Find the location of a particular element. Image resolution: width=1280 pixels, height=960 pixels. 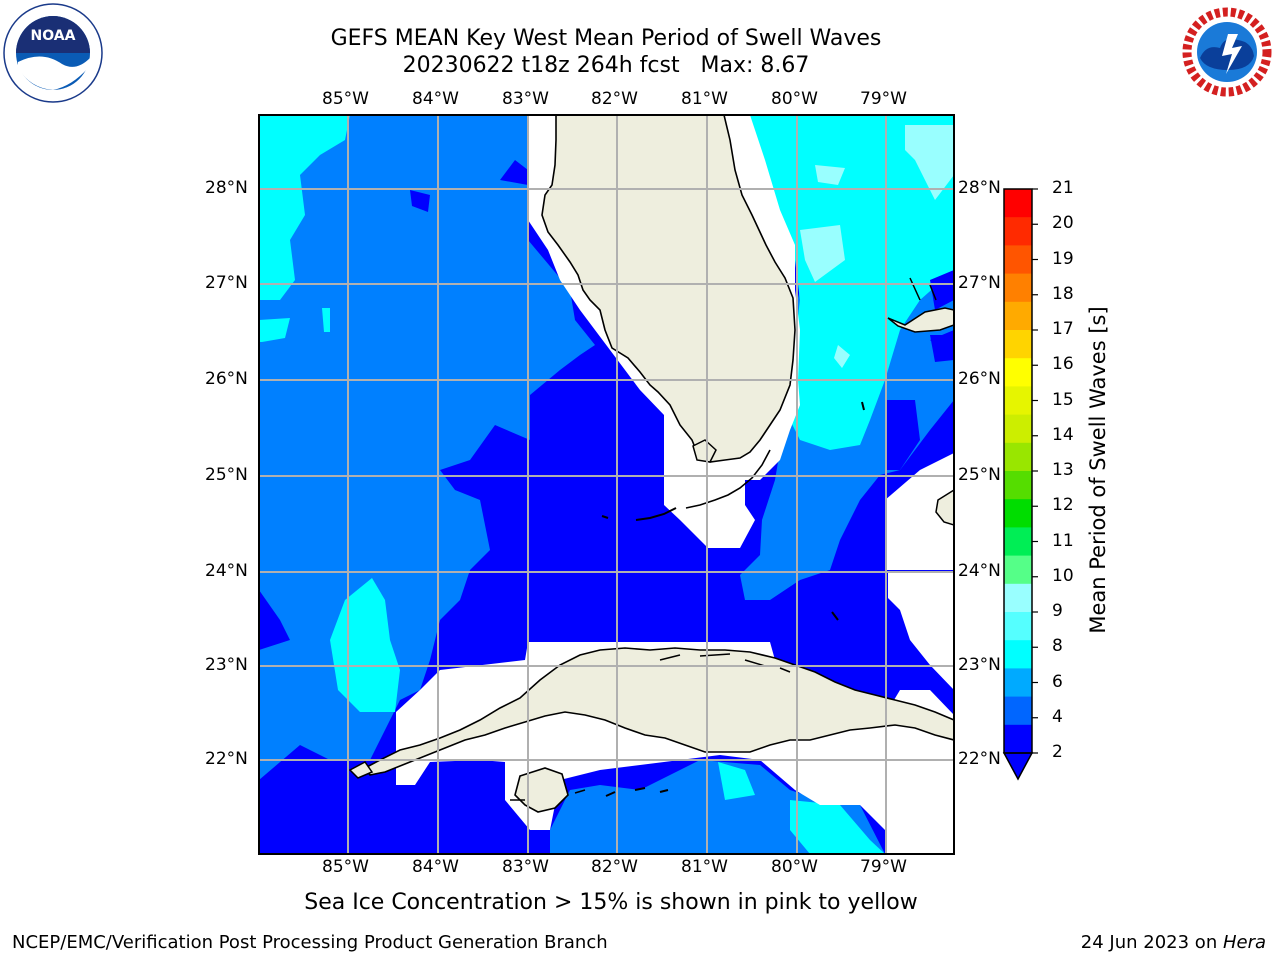

lat-label-left: 23°N is located at coordinates (226, 665).